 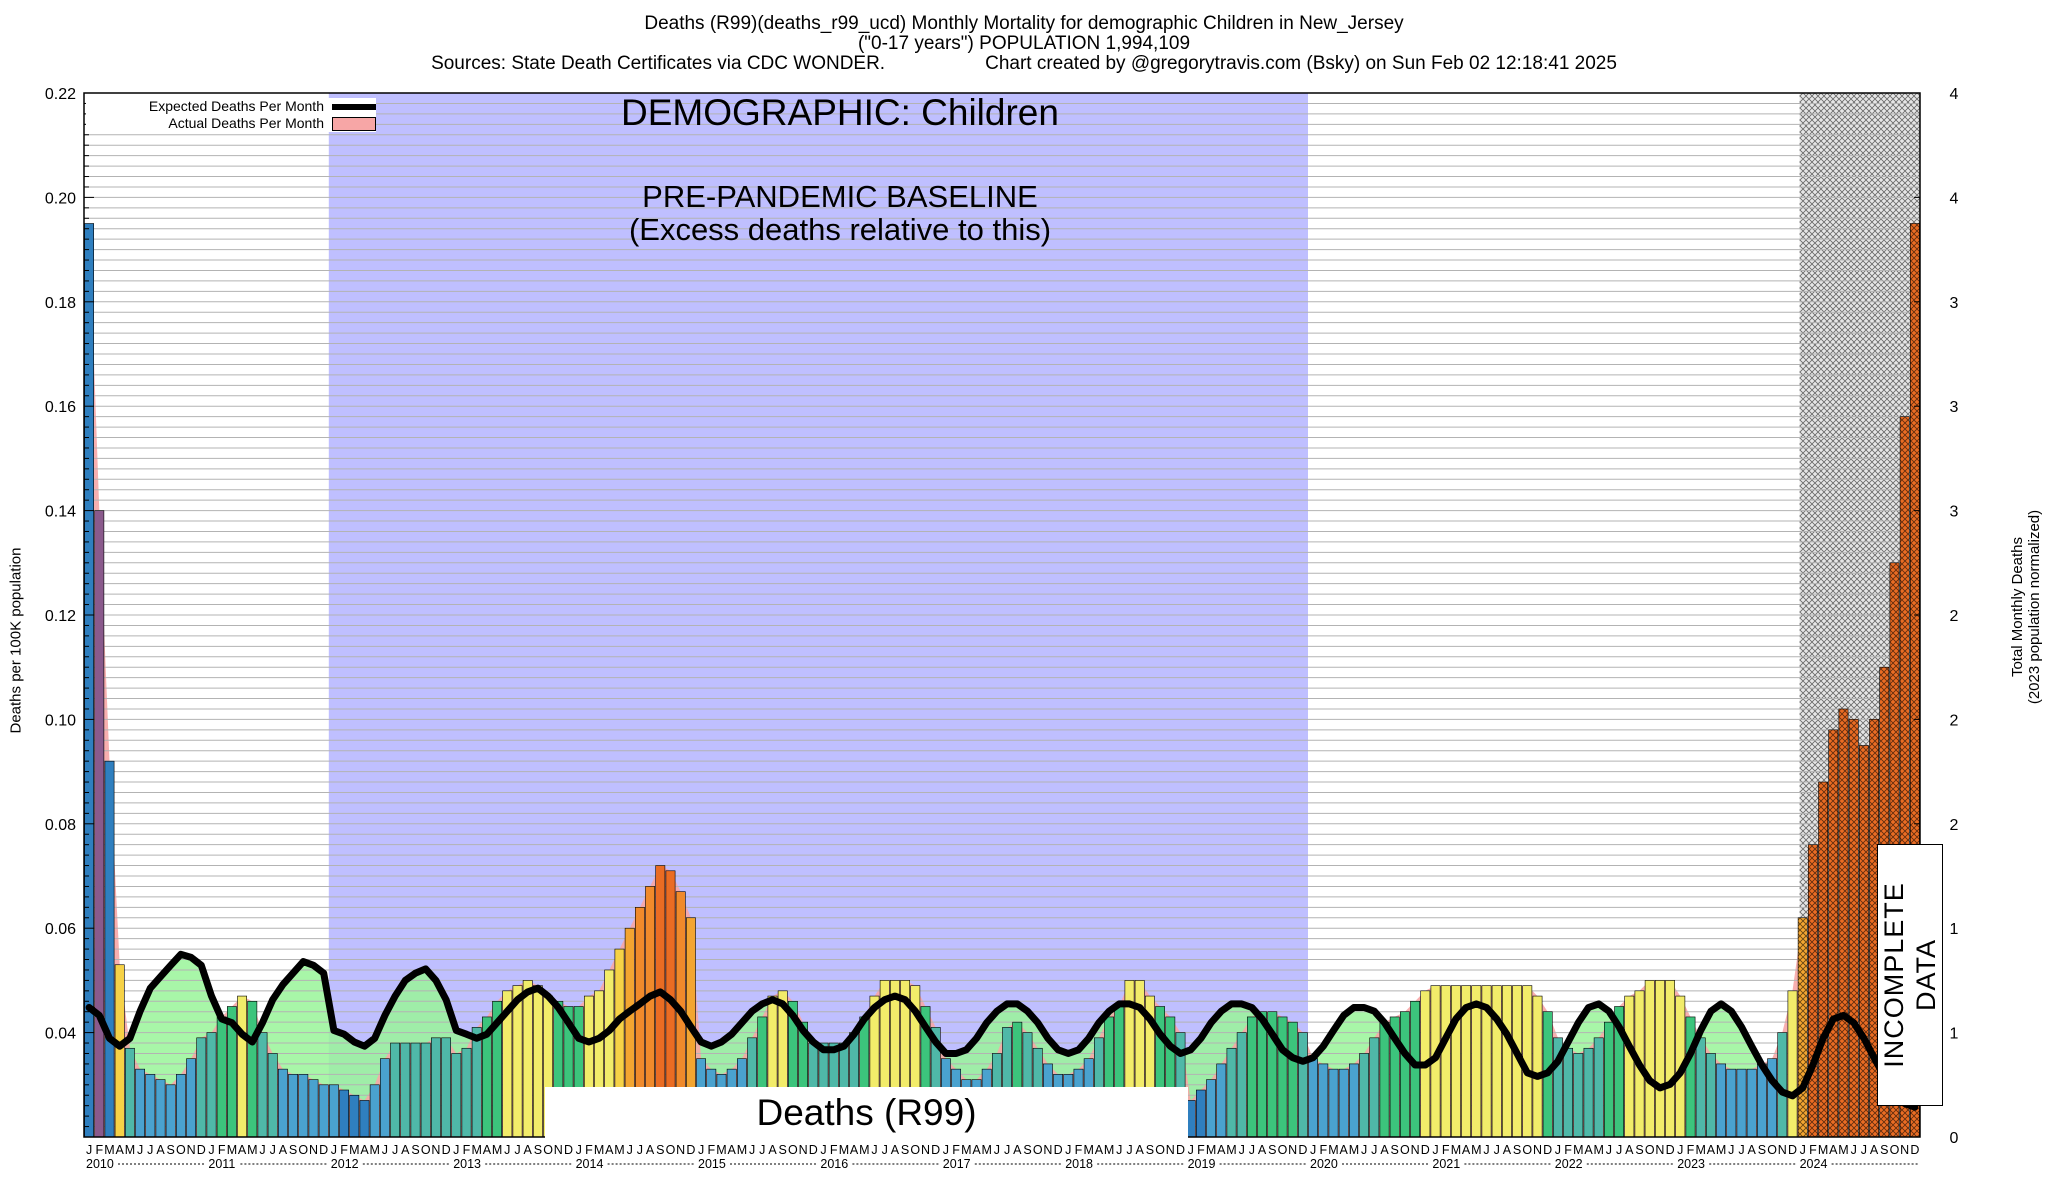 I want to click on y-tick-label: 0.08, so click(x=60, y=825).